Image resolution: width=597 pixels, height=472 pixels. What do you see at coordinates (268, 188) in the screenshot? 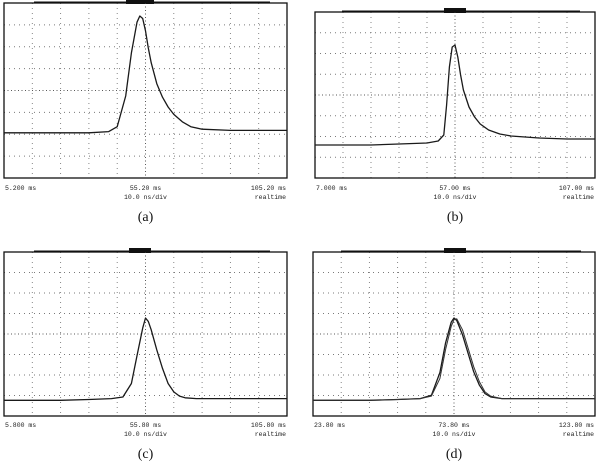
I see `panel-1-xtick-right: 105.20 ms` at bounding box center [268, 188].